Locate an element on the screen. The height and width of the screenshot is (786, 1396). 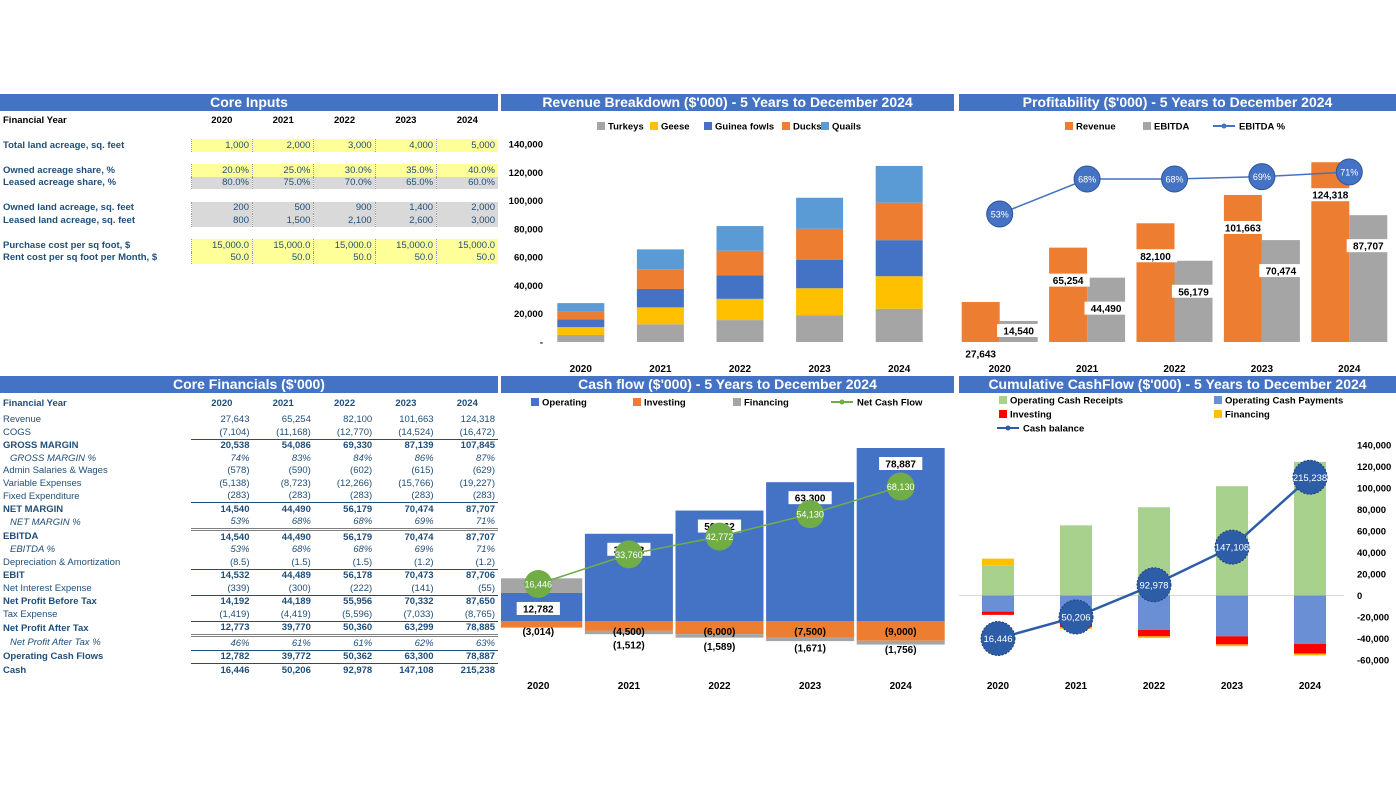
financial-cell: 68% is located at coordinates (301, 550).